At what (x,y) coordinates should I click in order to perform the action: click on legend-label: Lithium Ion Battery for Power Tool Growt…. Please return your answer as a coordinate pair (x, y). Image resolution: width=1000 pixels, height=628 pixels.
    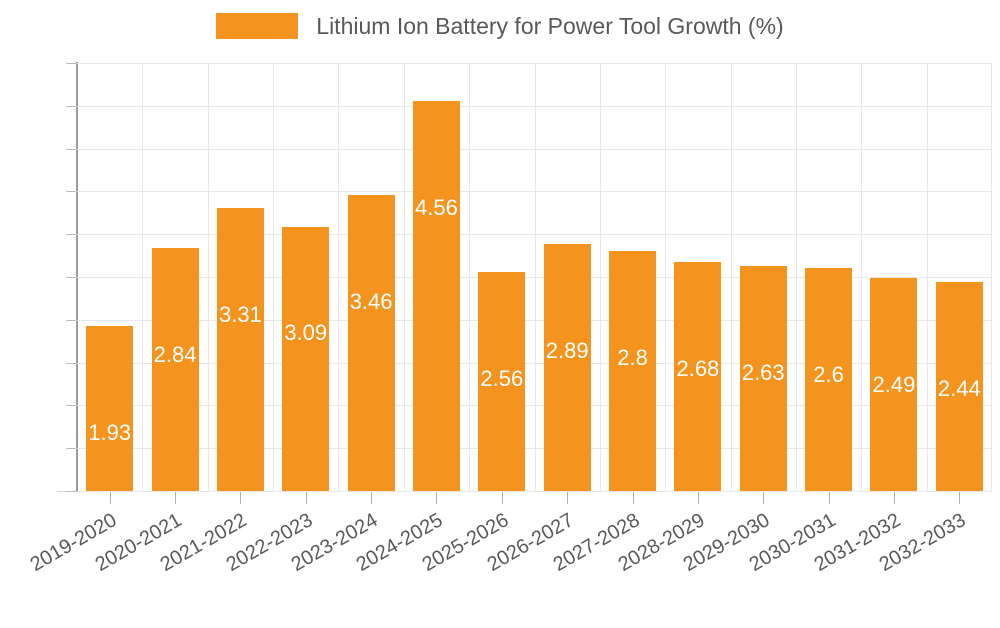
    Looking at the image, I should click on (550, 25).